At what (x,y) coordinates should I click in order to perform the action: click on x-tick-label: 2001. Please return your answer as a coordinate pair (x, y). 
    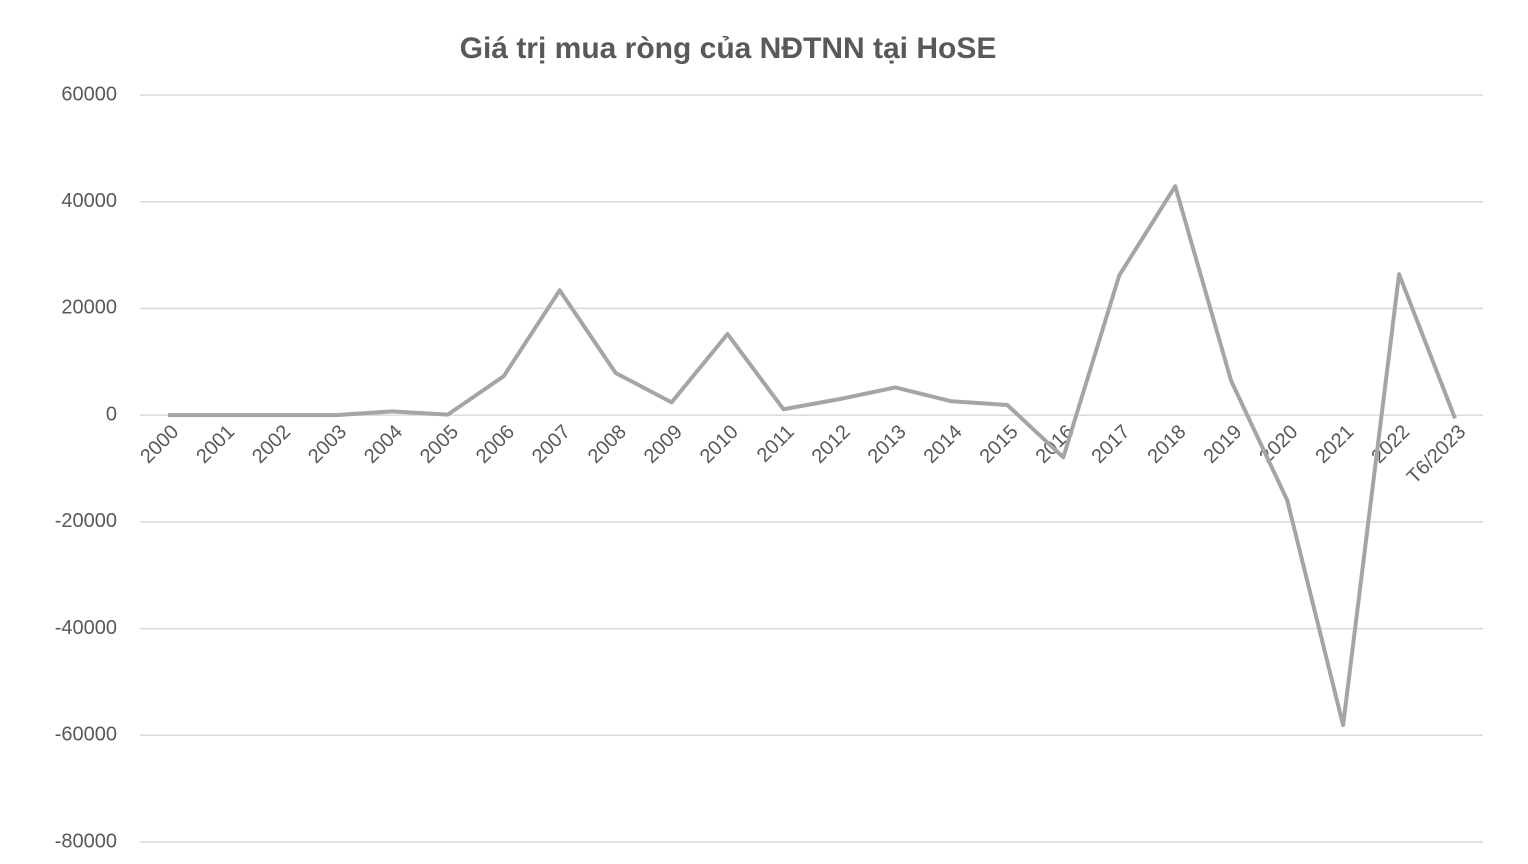
    Looking at the image, I should click on (215, 444).